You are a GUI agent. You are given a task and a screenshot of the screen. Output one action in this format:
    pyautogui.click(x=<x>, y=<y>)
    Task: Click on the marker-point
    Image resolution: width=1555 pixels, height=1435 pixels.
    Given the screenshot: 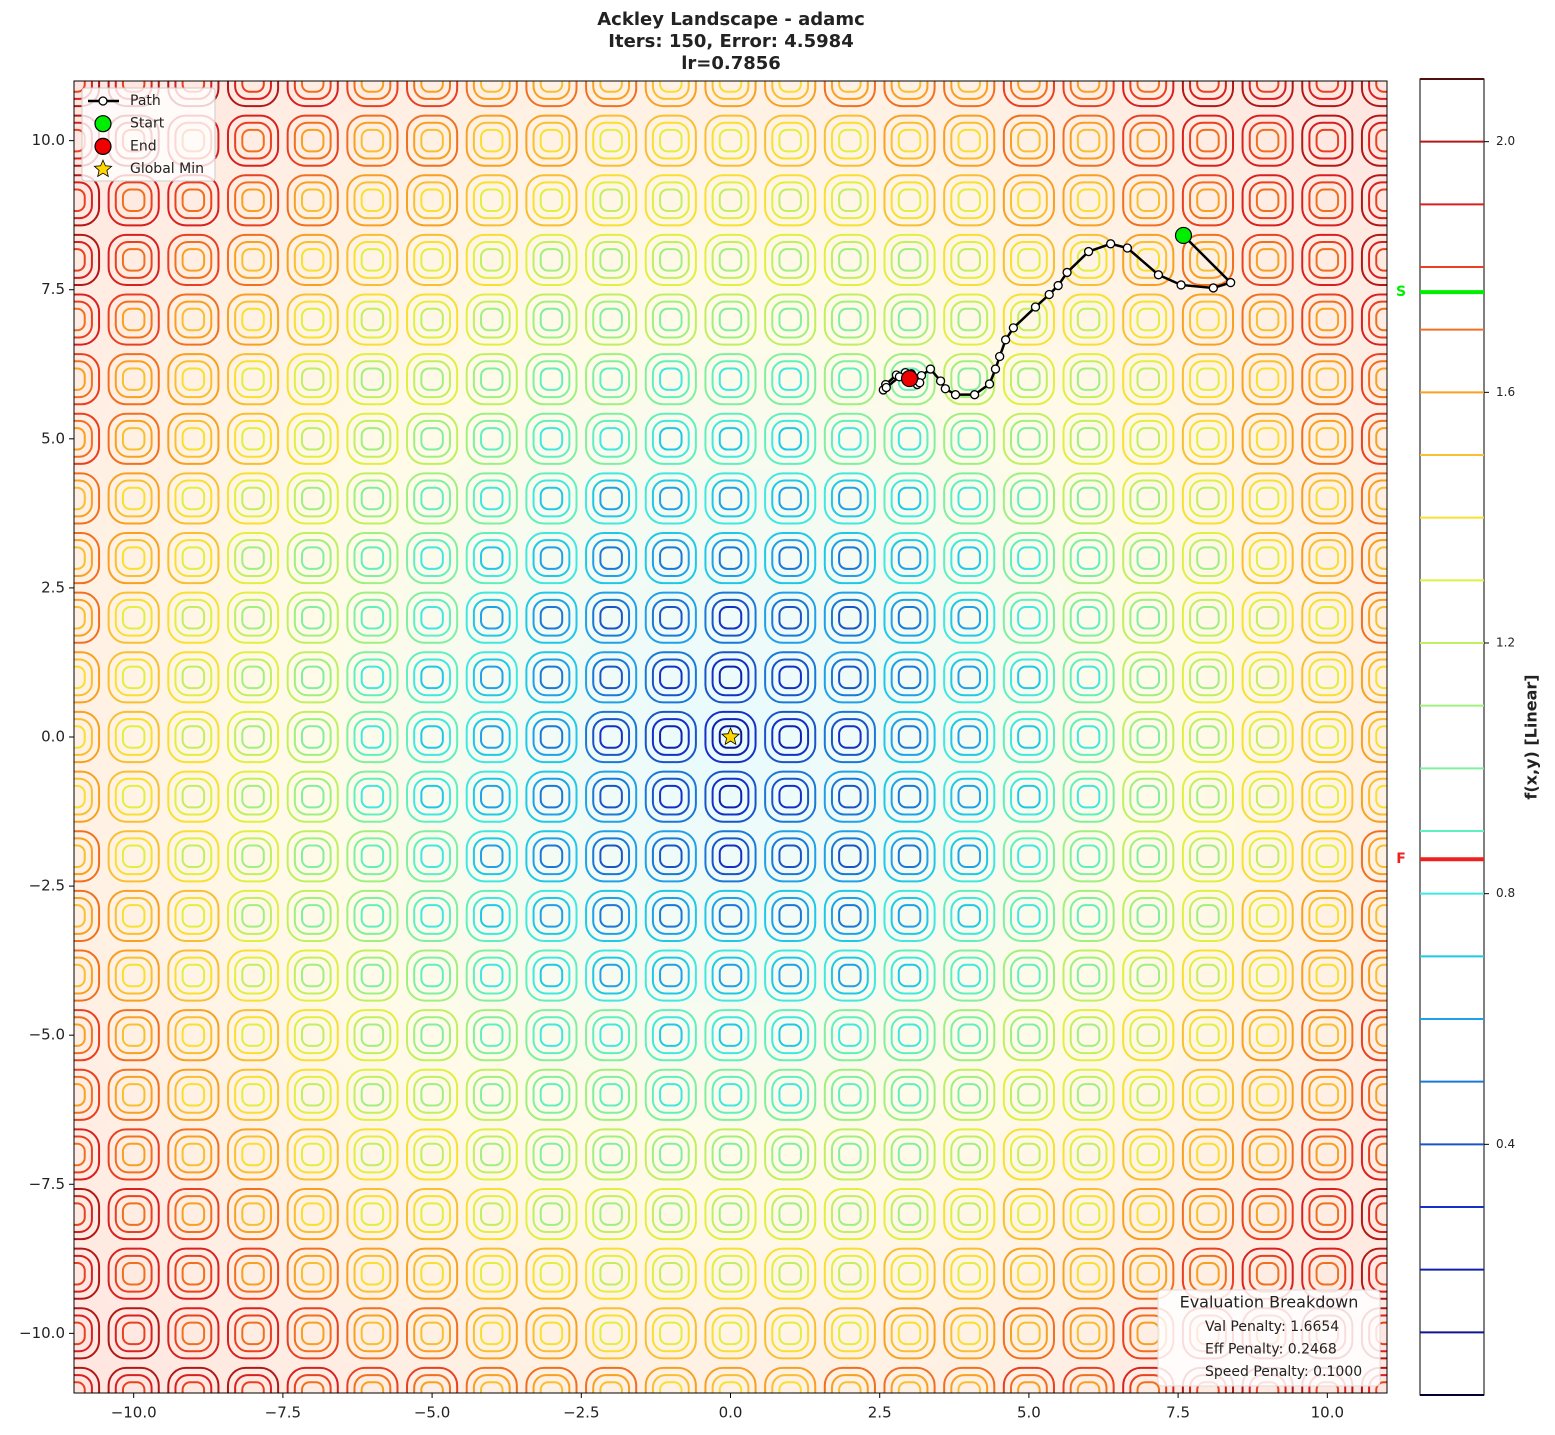 What is the action you would take?
    pyautogui.click(x=909, y=378)
    